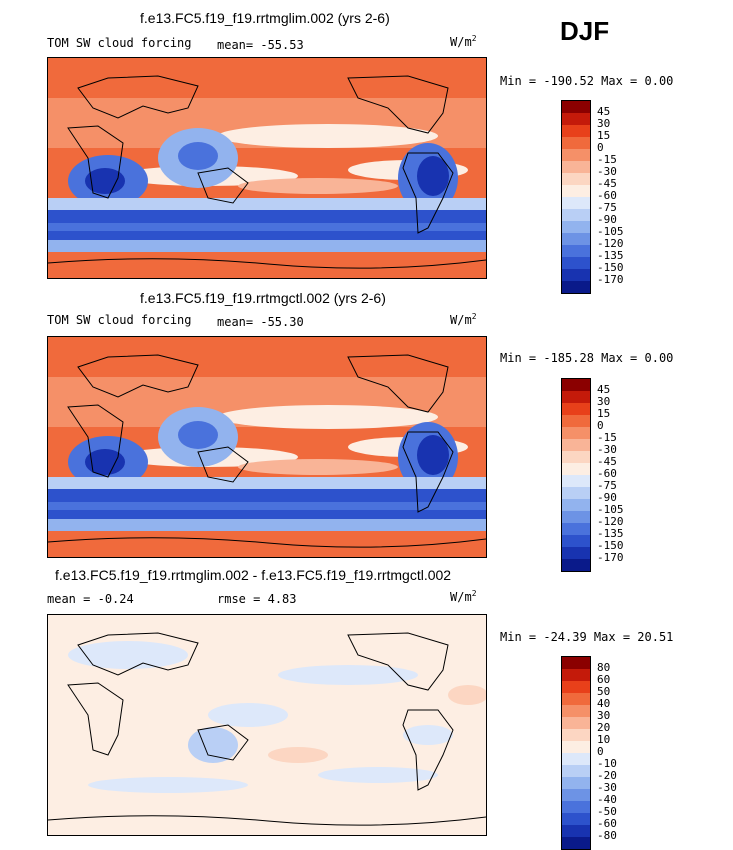 The height and width of the screenshot is (850, 733). Describe the element at coordinates (239, 599) in the screenshot. I see `panel-3-rmse-text: rmse =` at that location.